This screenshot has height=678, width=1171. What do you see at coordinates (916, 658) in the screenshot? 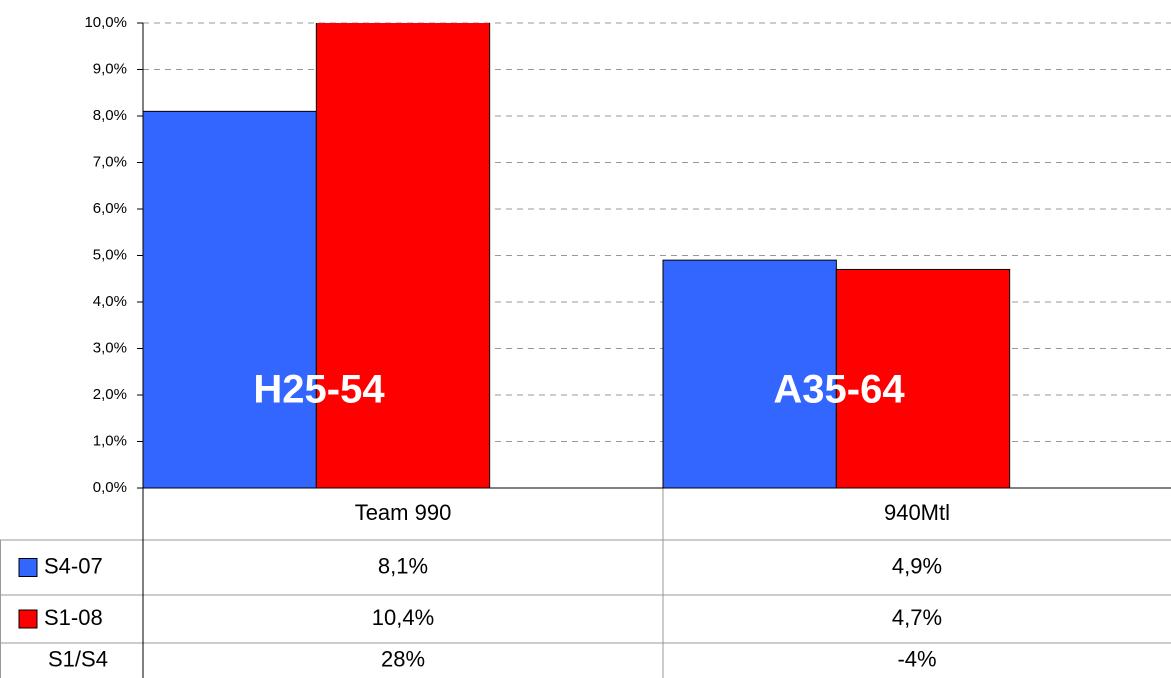
I see `ratio-value: -4%` at bounding box center [916, 658].